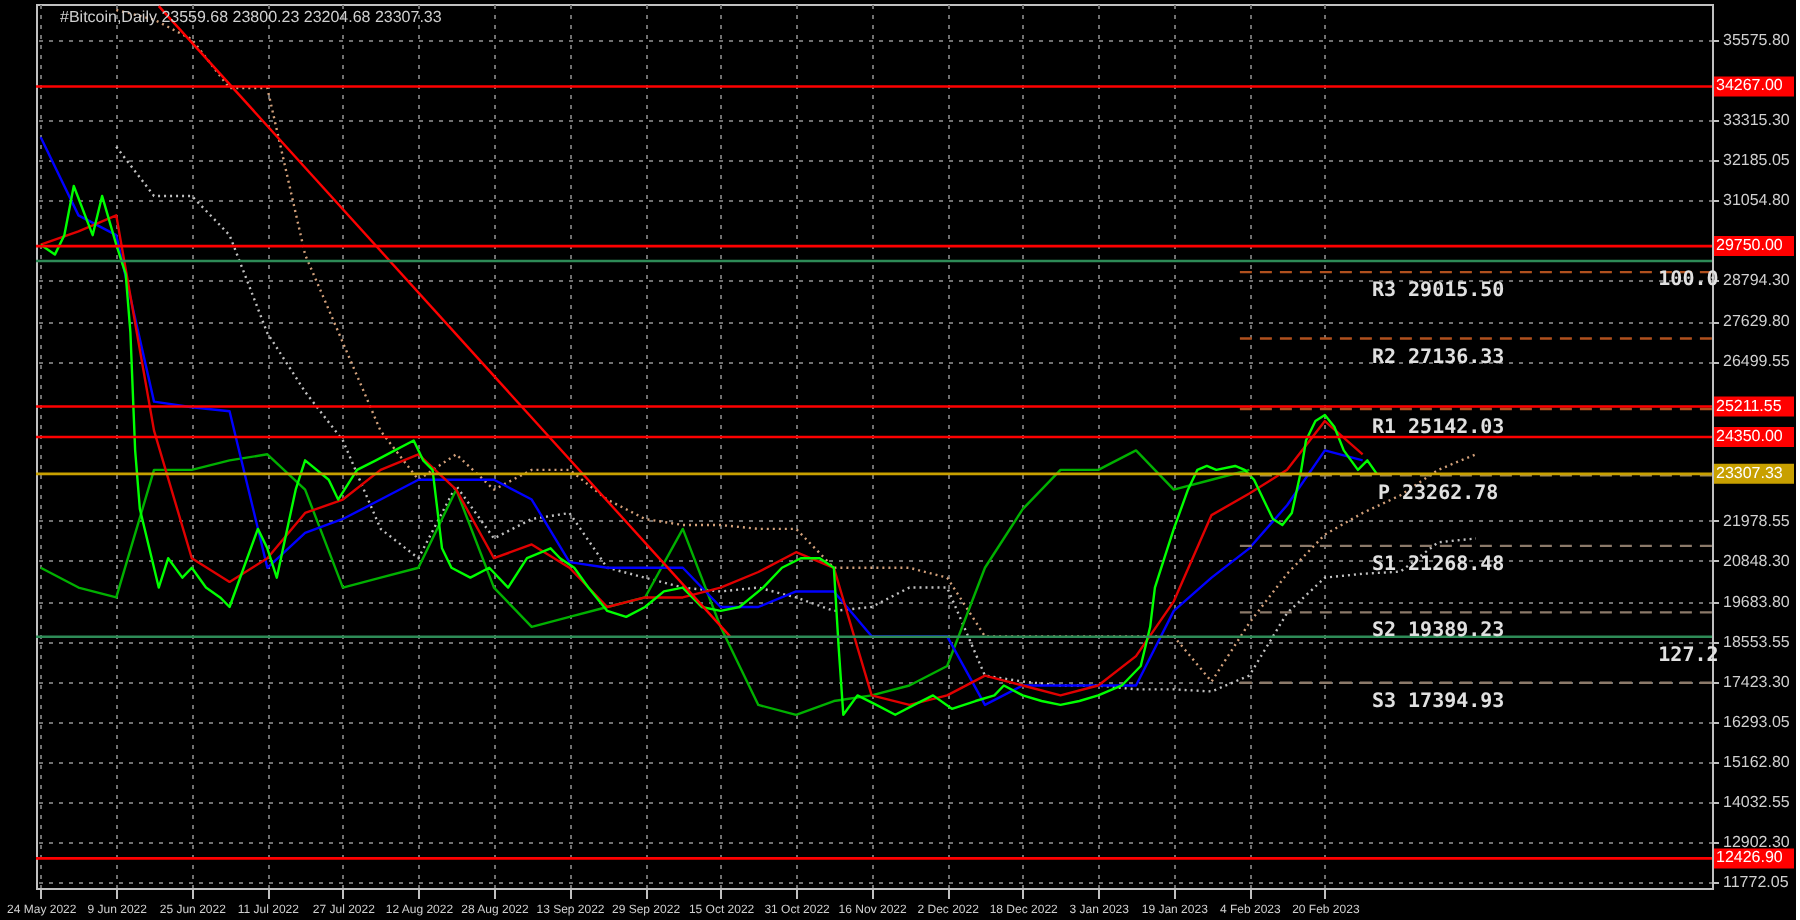  What do you see at coordinates (1749, 405) in the screenshot?
I see `ref-line-label: 25211.55` at bounding box center [1749, 405].